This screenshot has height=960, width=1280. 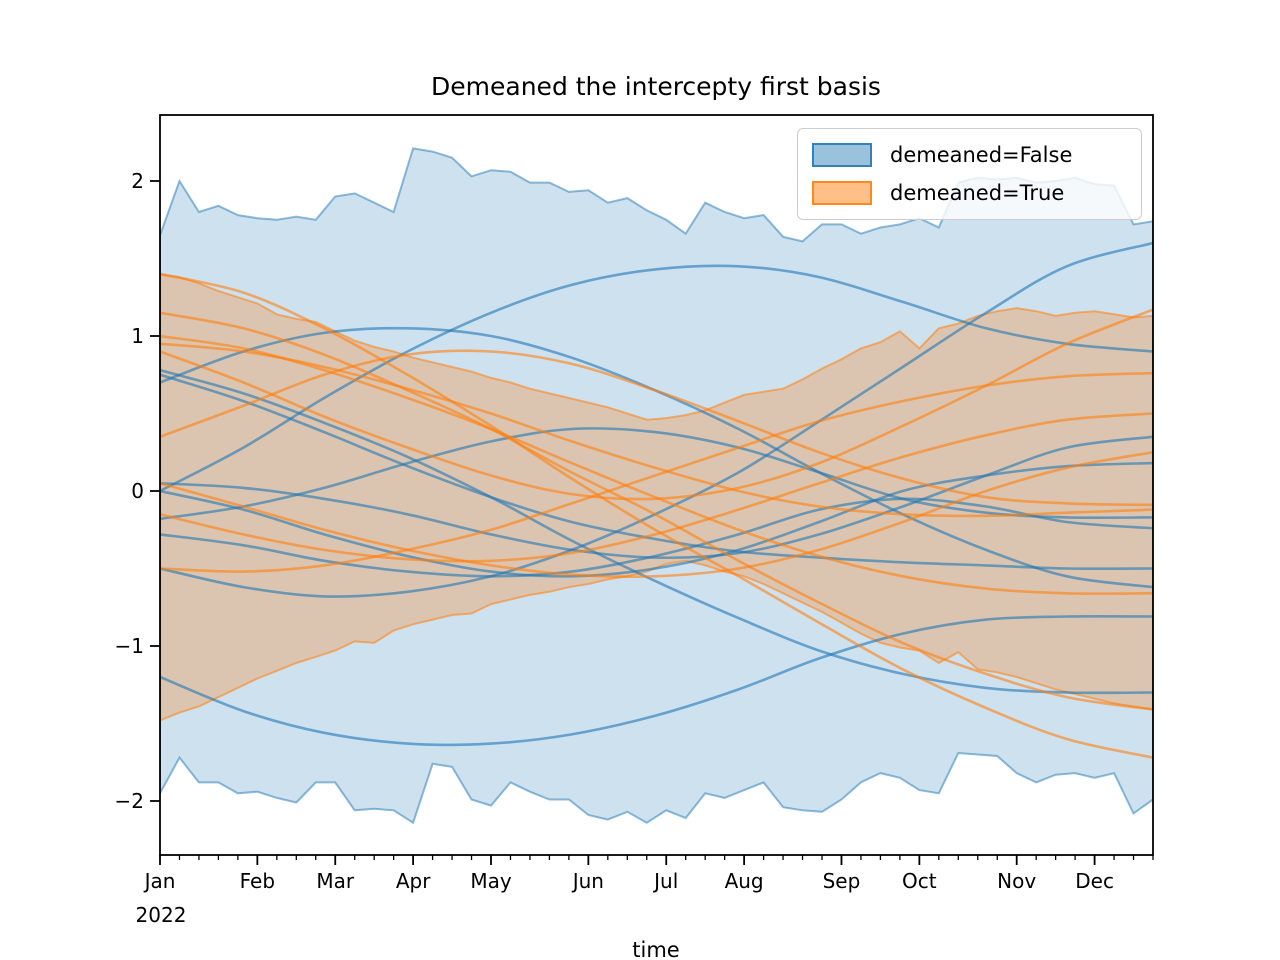 I want to click on x-axis-year-label: 2022, so click(x=161, y=915).